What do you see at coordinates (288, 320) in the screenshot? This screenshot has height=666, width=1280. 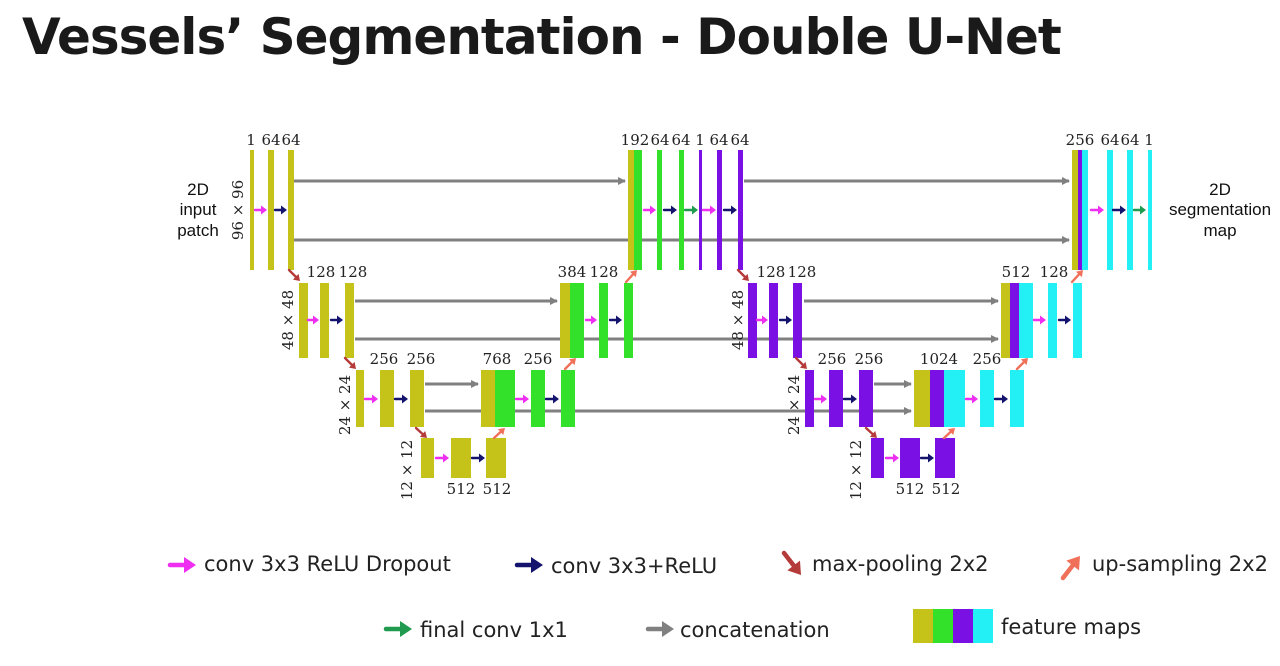 I see `resolution-label-48-a: 48 × 48` at bounding box center [288, 320].